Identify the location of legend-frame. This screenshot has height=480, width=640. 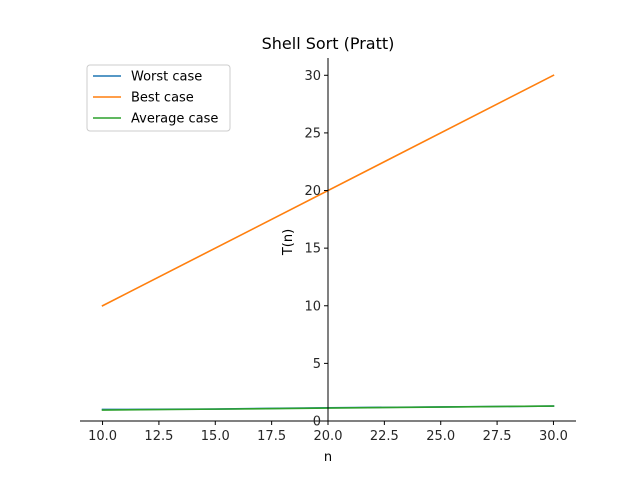
(158, 98).